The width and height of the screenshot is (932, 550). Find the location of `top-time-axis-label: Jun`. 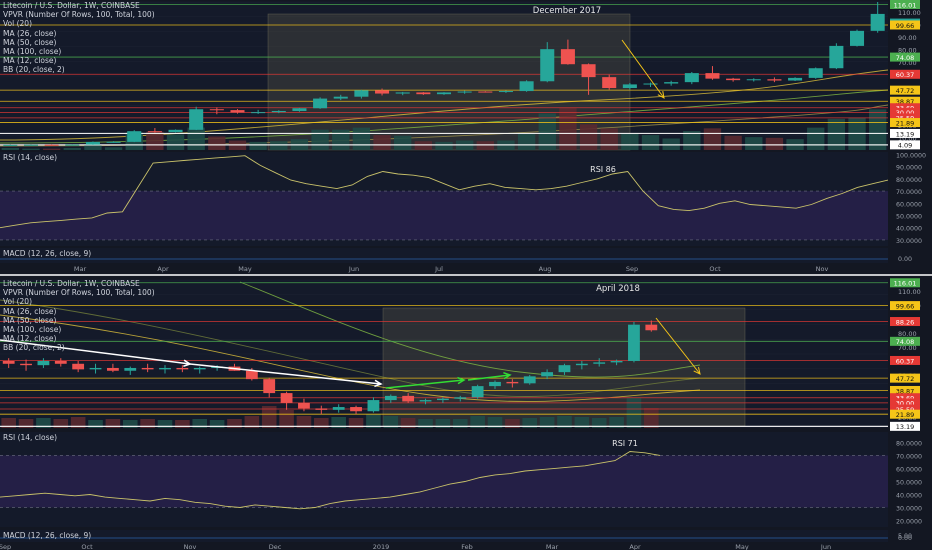

top-time-axis-label: Jun is located at coordinates (353, 269).